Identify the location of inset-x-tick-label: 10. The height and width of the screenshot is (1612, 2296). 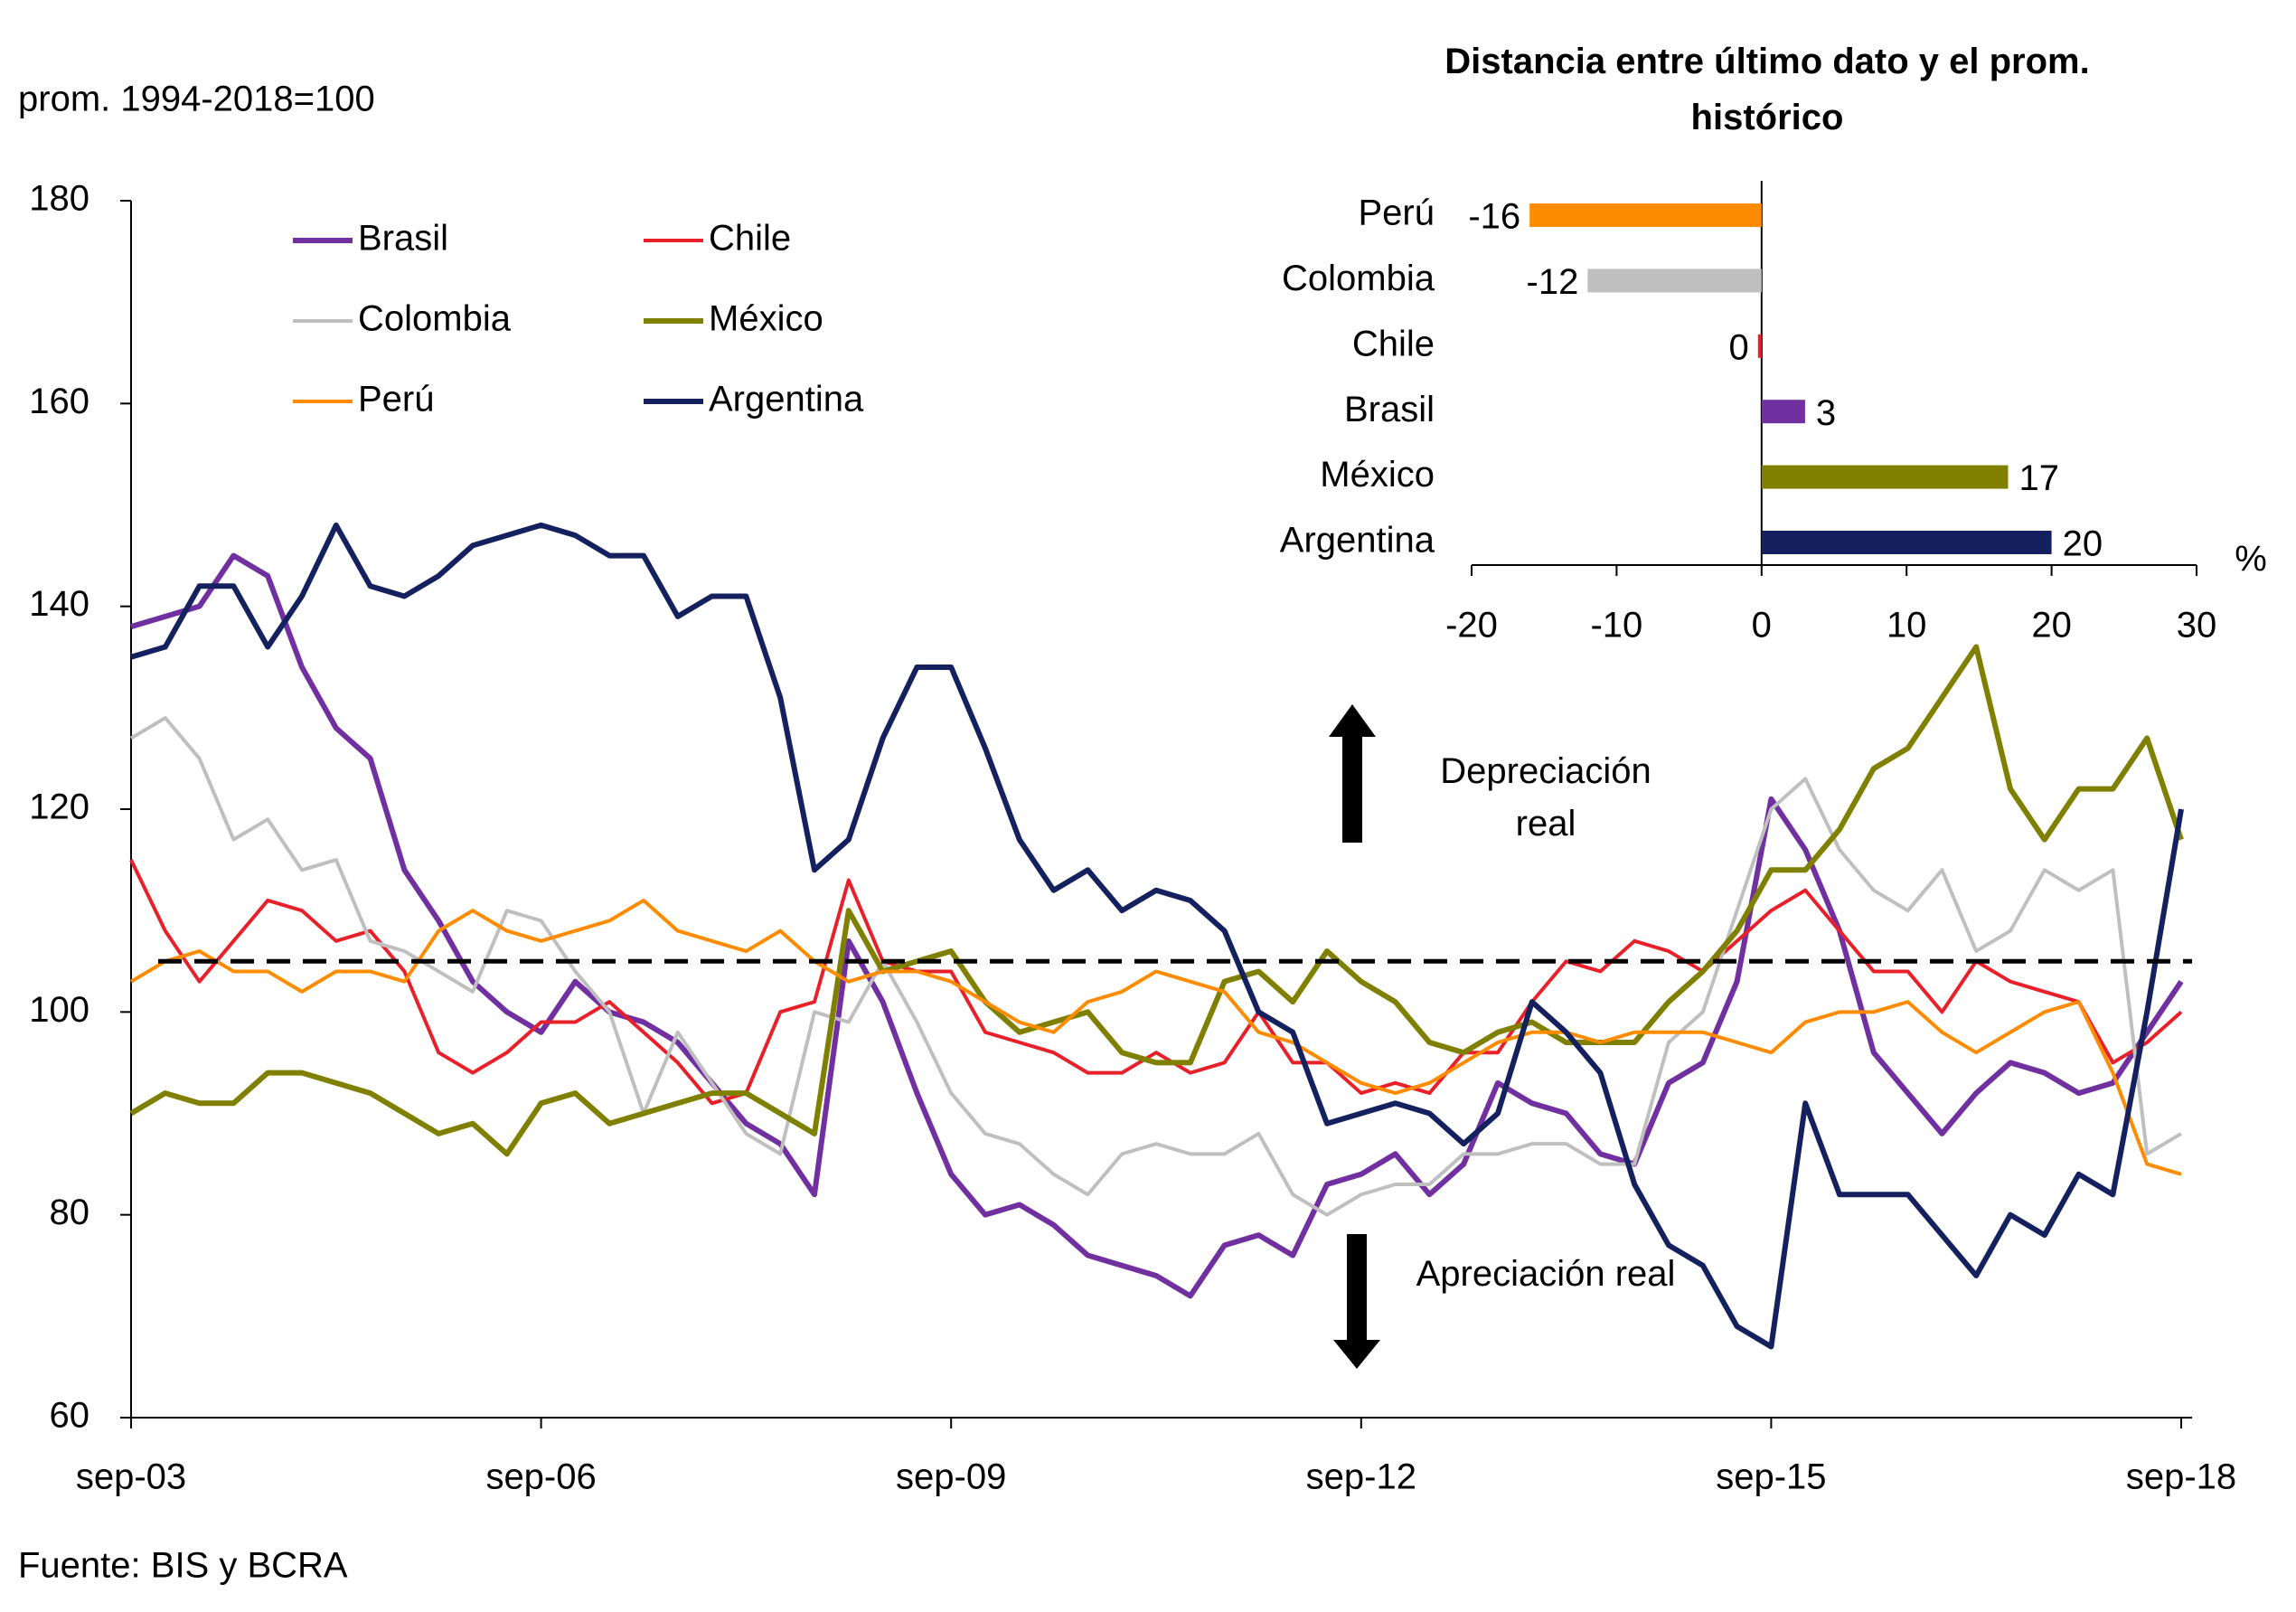
(1907, 626).